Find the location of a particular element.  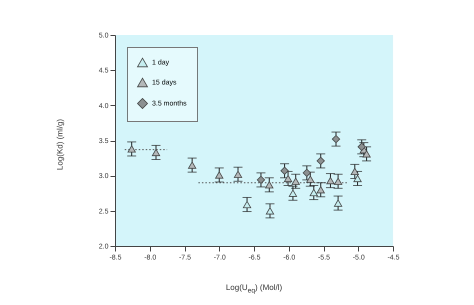

y-axis-title: Log(Kd) (ml/g) is located at coordinates (60, 145).